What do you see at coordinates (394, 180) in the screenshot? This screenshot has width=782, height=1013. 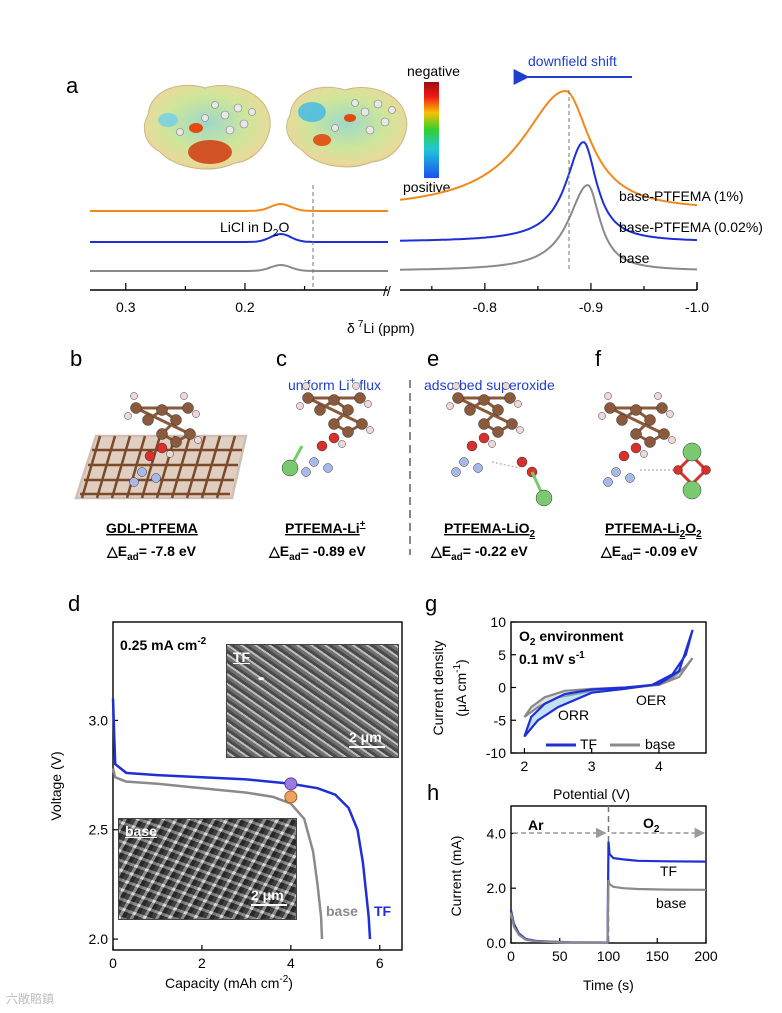 I see `nmr-spectra` at bounding box center [394, 180].